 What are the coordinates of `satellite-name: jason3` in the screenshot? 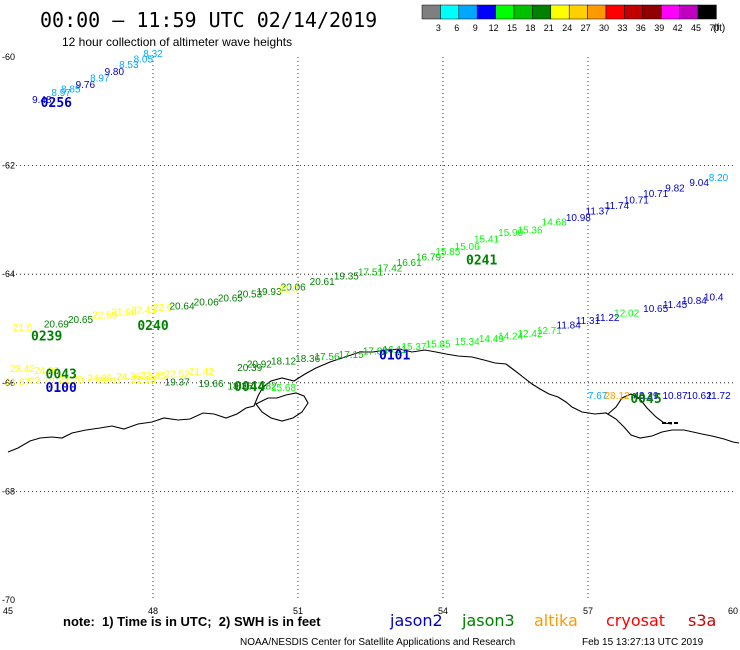 It's located at (488, 620).